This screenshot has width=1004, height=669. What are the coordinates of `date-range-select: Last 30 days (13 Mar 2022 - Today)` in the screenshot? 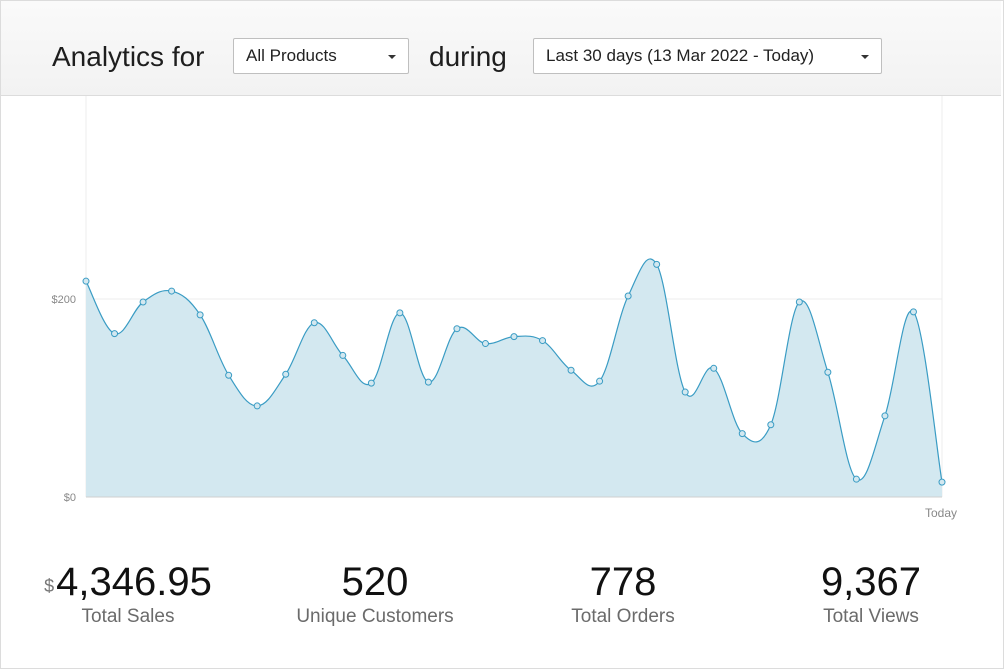 It's located at (707, 56).